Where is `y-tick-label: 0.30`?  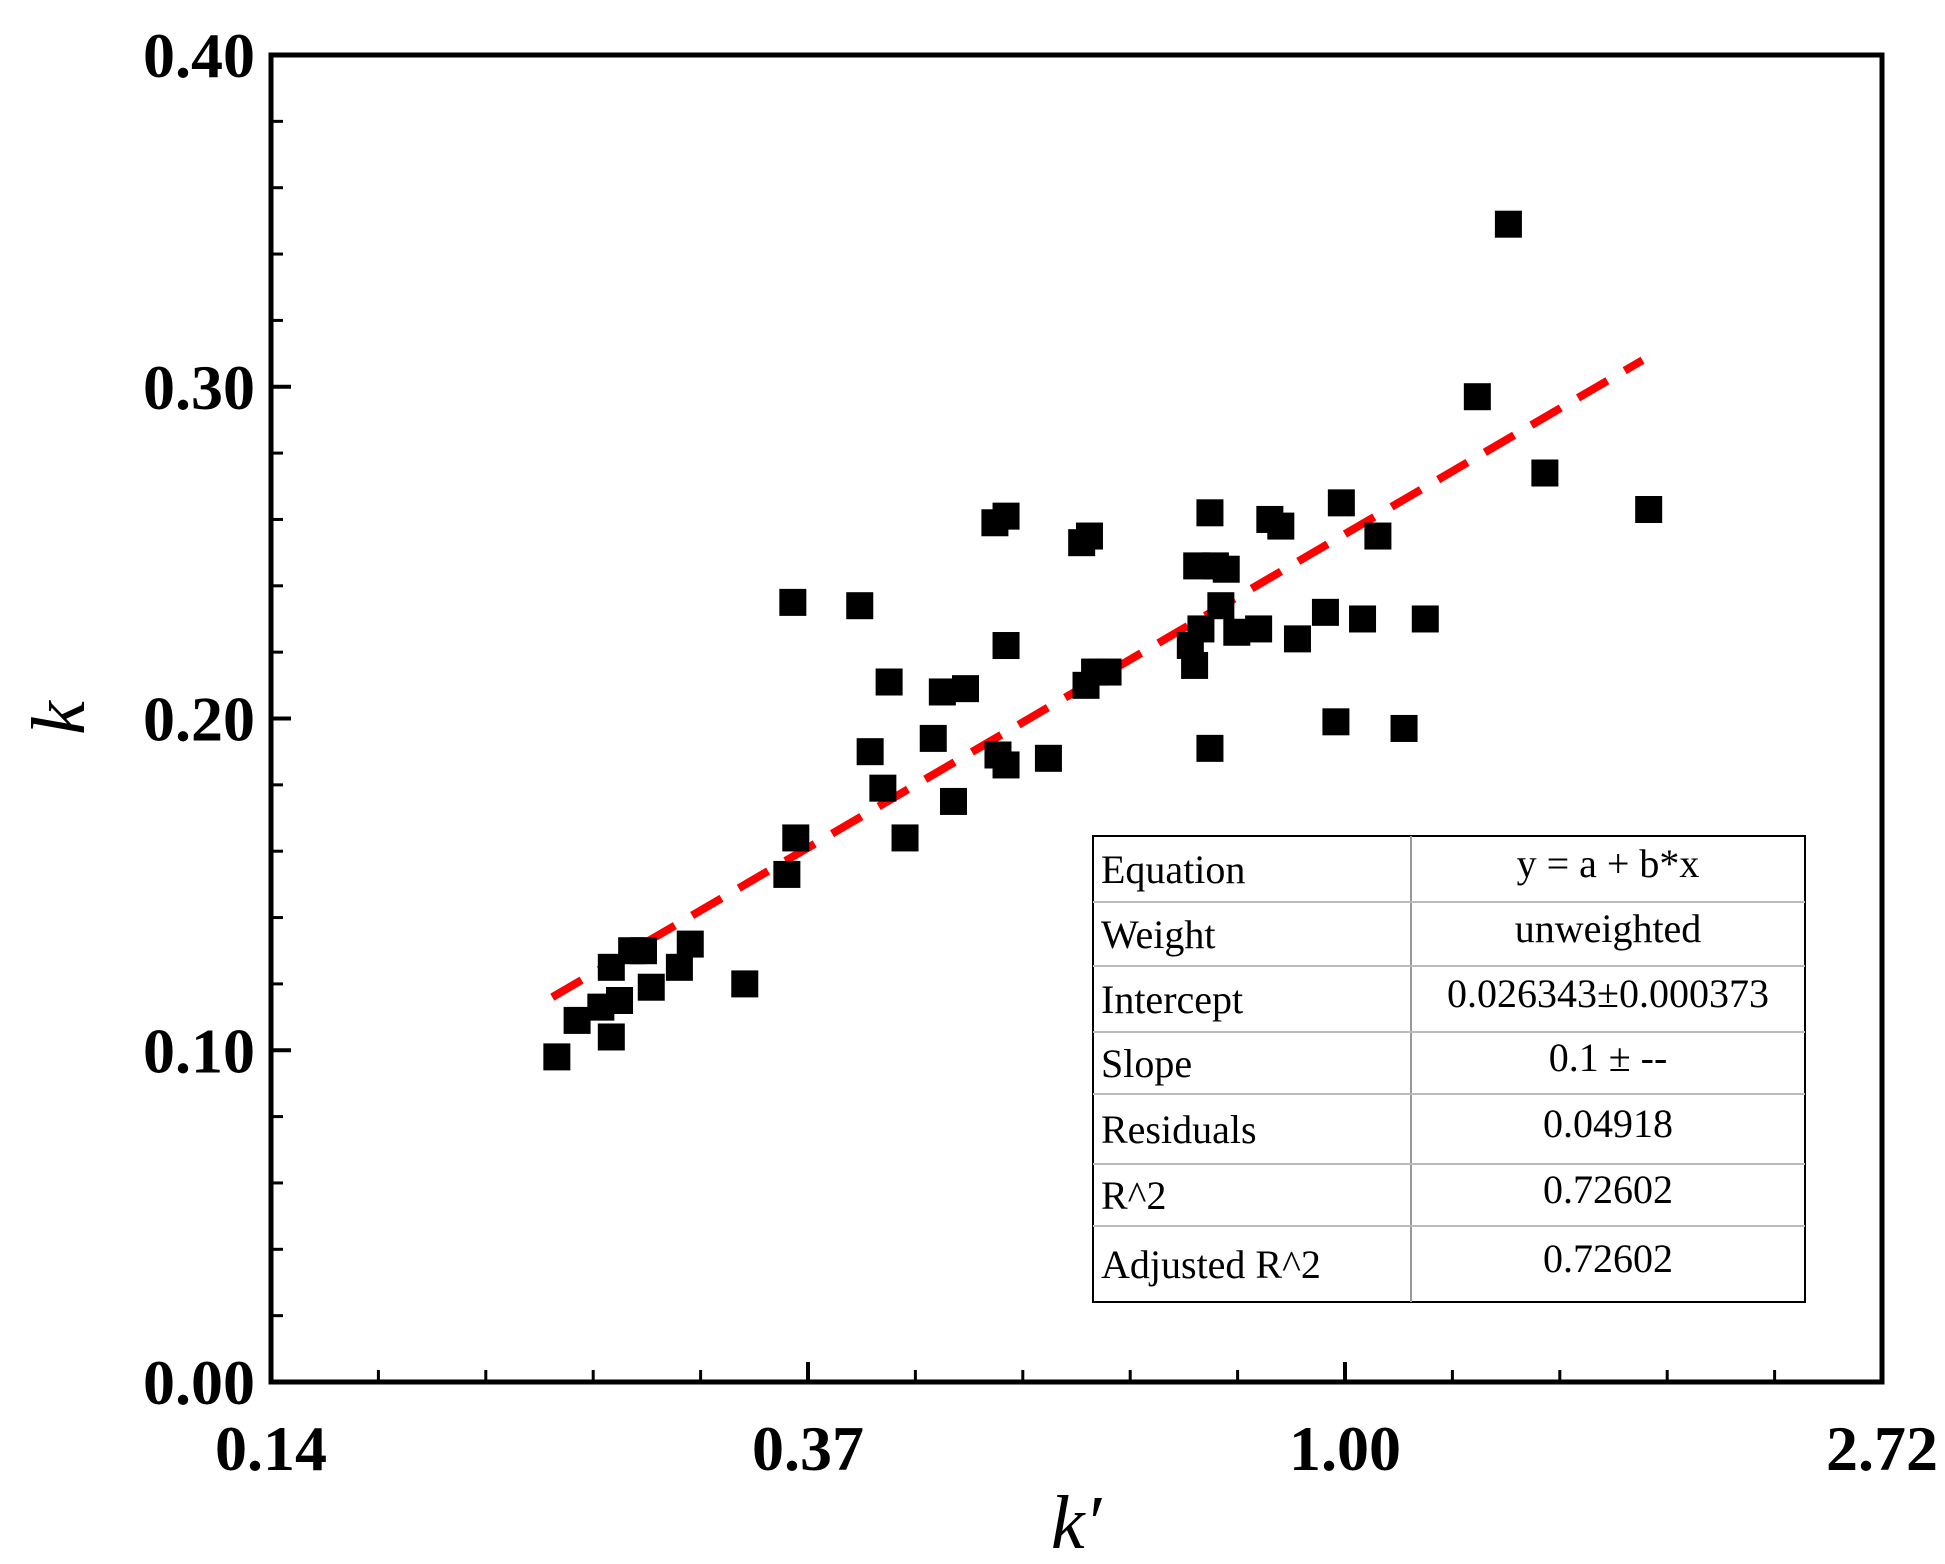
y-tick-label: 0.30 is located at coordinates (199, 387).